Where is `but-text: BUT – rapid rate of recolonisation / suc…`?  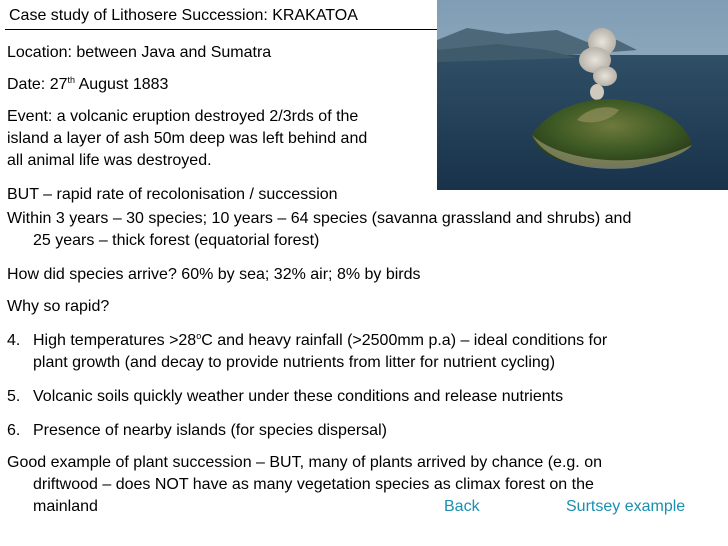
but-text: BUT – rapid rate of recolonisation / suc… is located at coordinates (172, 194).